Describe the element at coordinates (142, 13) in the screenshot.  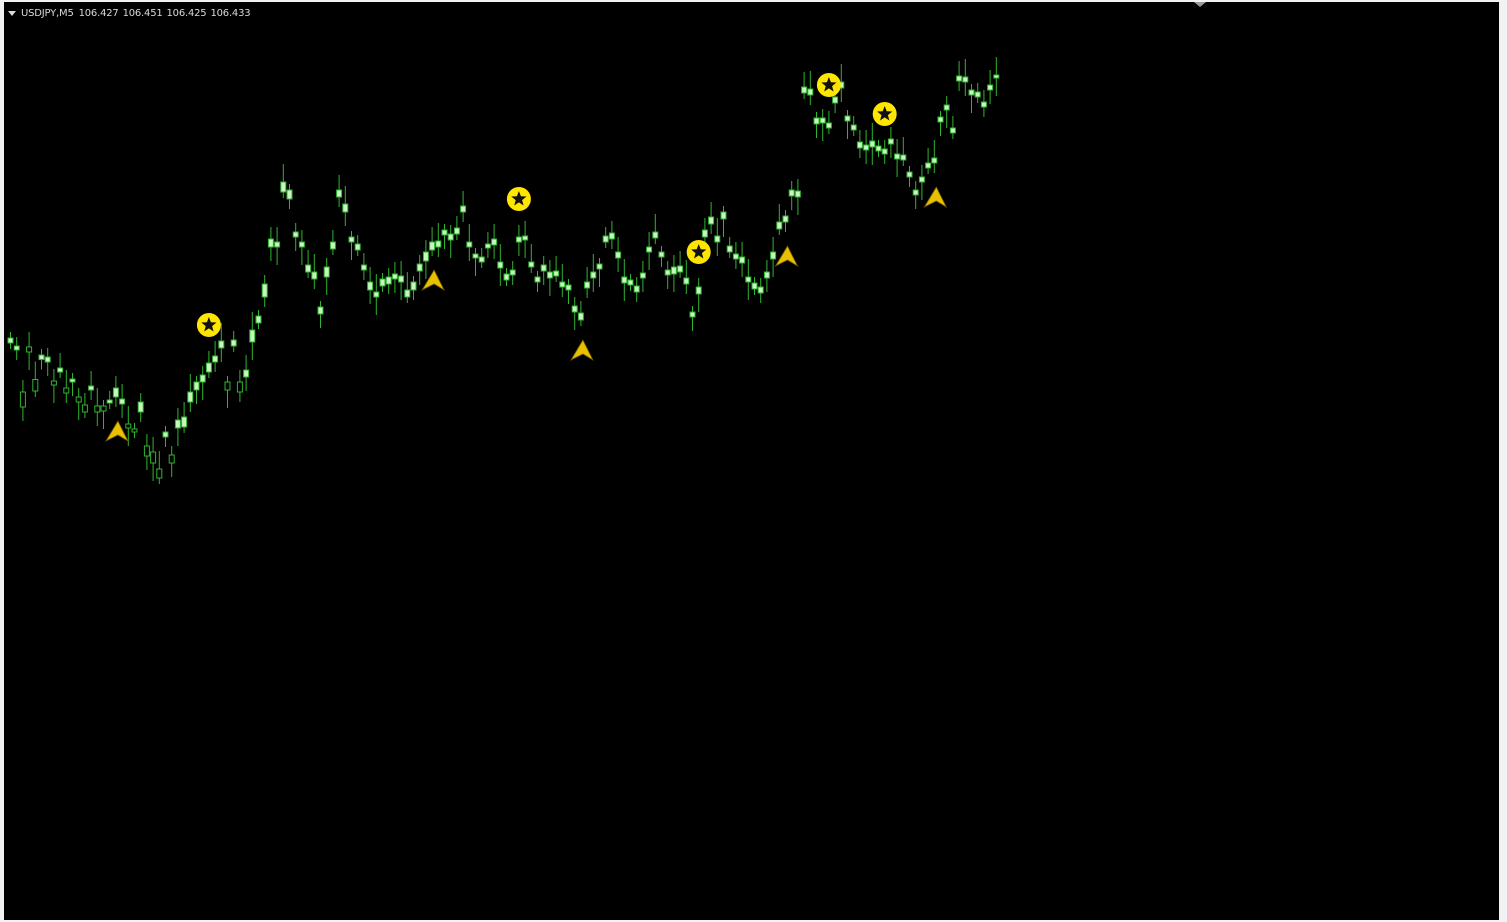
I see `price-high: 106.451` at that location.